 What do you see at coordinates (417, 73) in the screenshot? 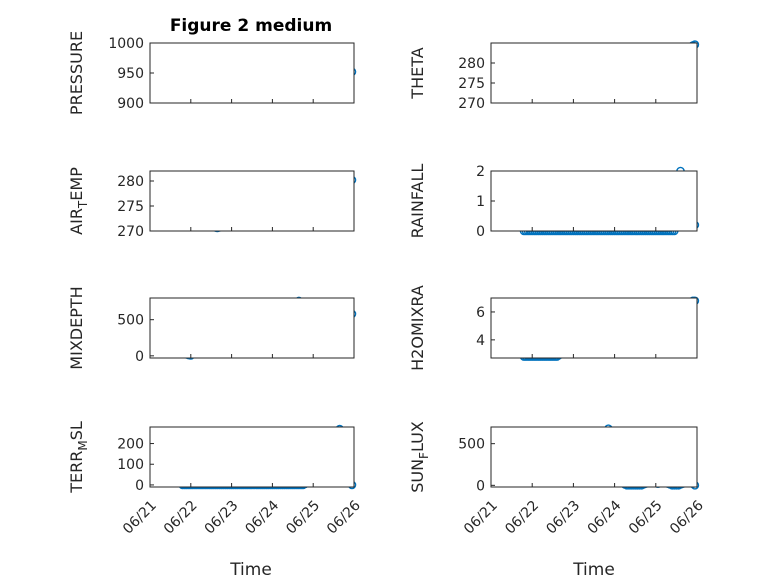
I see `y-axis-label: THETA` at bounding box center [417, 73].